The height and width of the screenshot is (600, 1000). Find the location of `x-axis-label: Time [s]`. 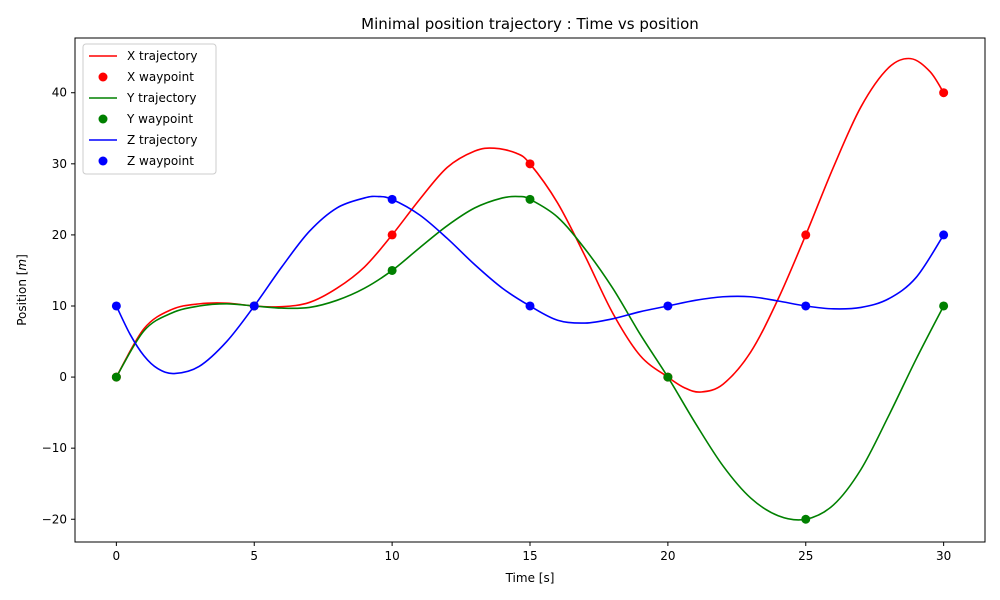

x-axis-label: Time [s] is located at coordinates (530, 578).